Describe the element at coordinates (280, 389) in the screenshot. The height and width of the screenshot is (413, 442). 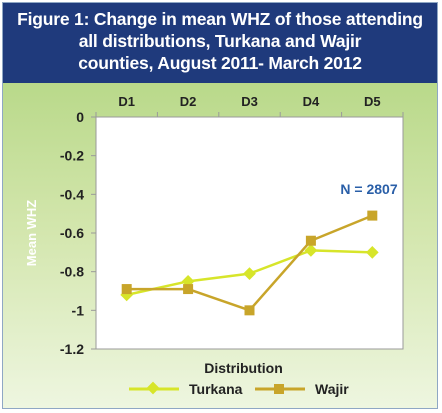
I see `legend-swatch-wajir` at that location.